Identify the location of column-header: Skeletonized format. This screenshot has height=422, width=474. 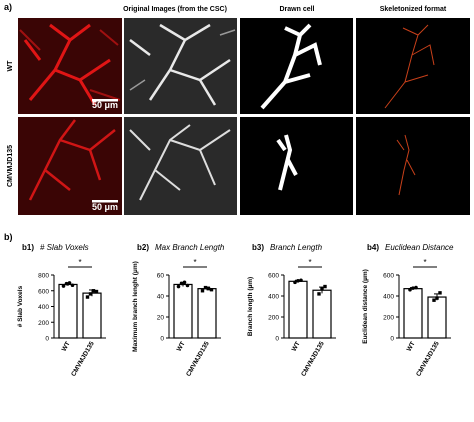
(413, 9).